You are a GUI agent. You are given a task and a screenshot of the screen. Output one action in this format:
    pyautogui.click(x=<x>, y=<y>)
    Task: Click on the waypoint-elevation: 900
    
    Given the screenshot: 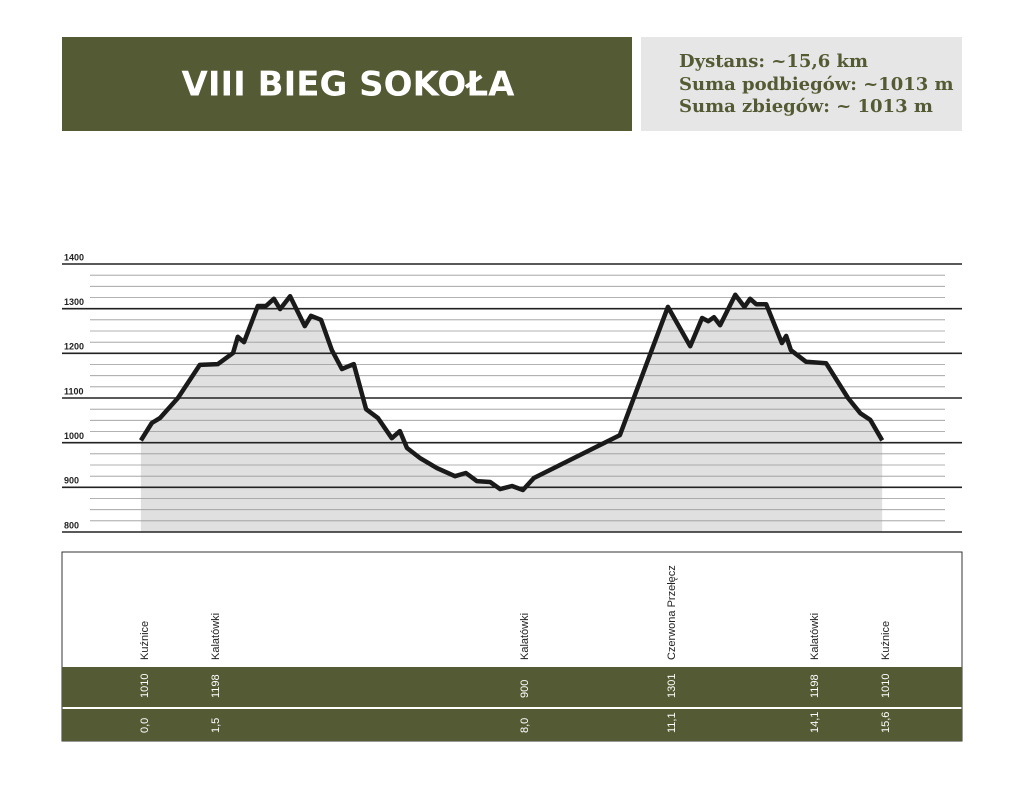 What is the action you would take?
    pyautogui.click(x=525, y=689)
    